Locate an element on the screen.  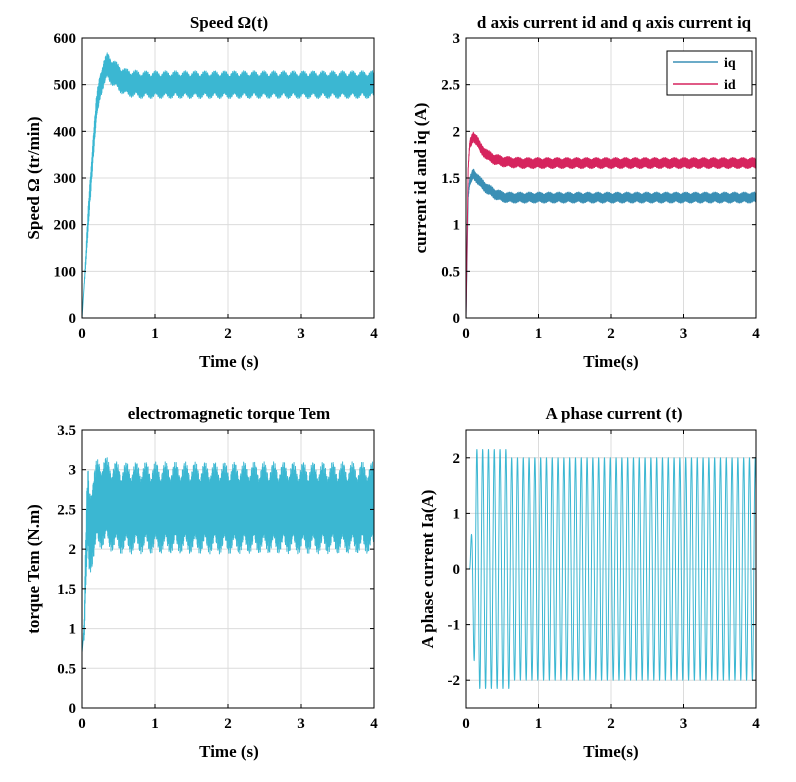
torque-plot-area is located at coordinates (228, 555).